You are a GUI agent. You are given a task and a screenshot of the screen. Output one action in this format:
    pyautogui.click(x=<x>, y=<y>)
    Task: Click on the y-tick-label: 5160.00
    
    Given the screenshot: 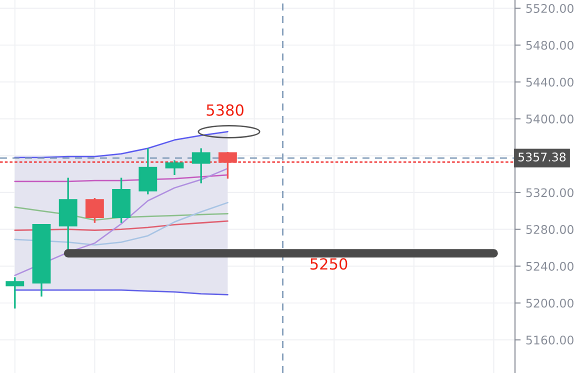 What is the action you would take?
    pyautogui.click(x=550, y=340)
    